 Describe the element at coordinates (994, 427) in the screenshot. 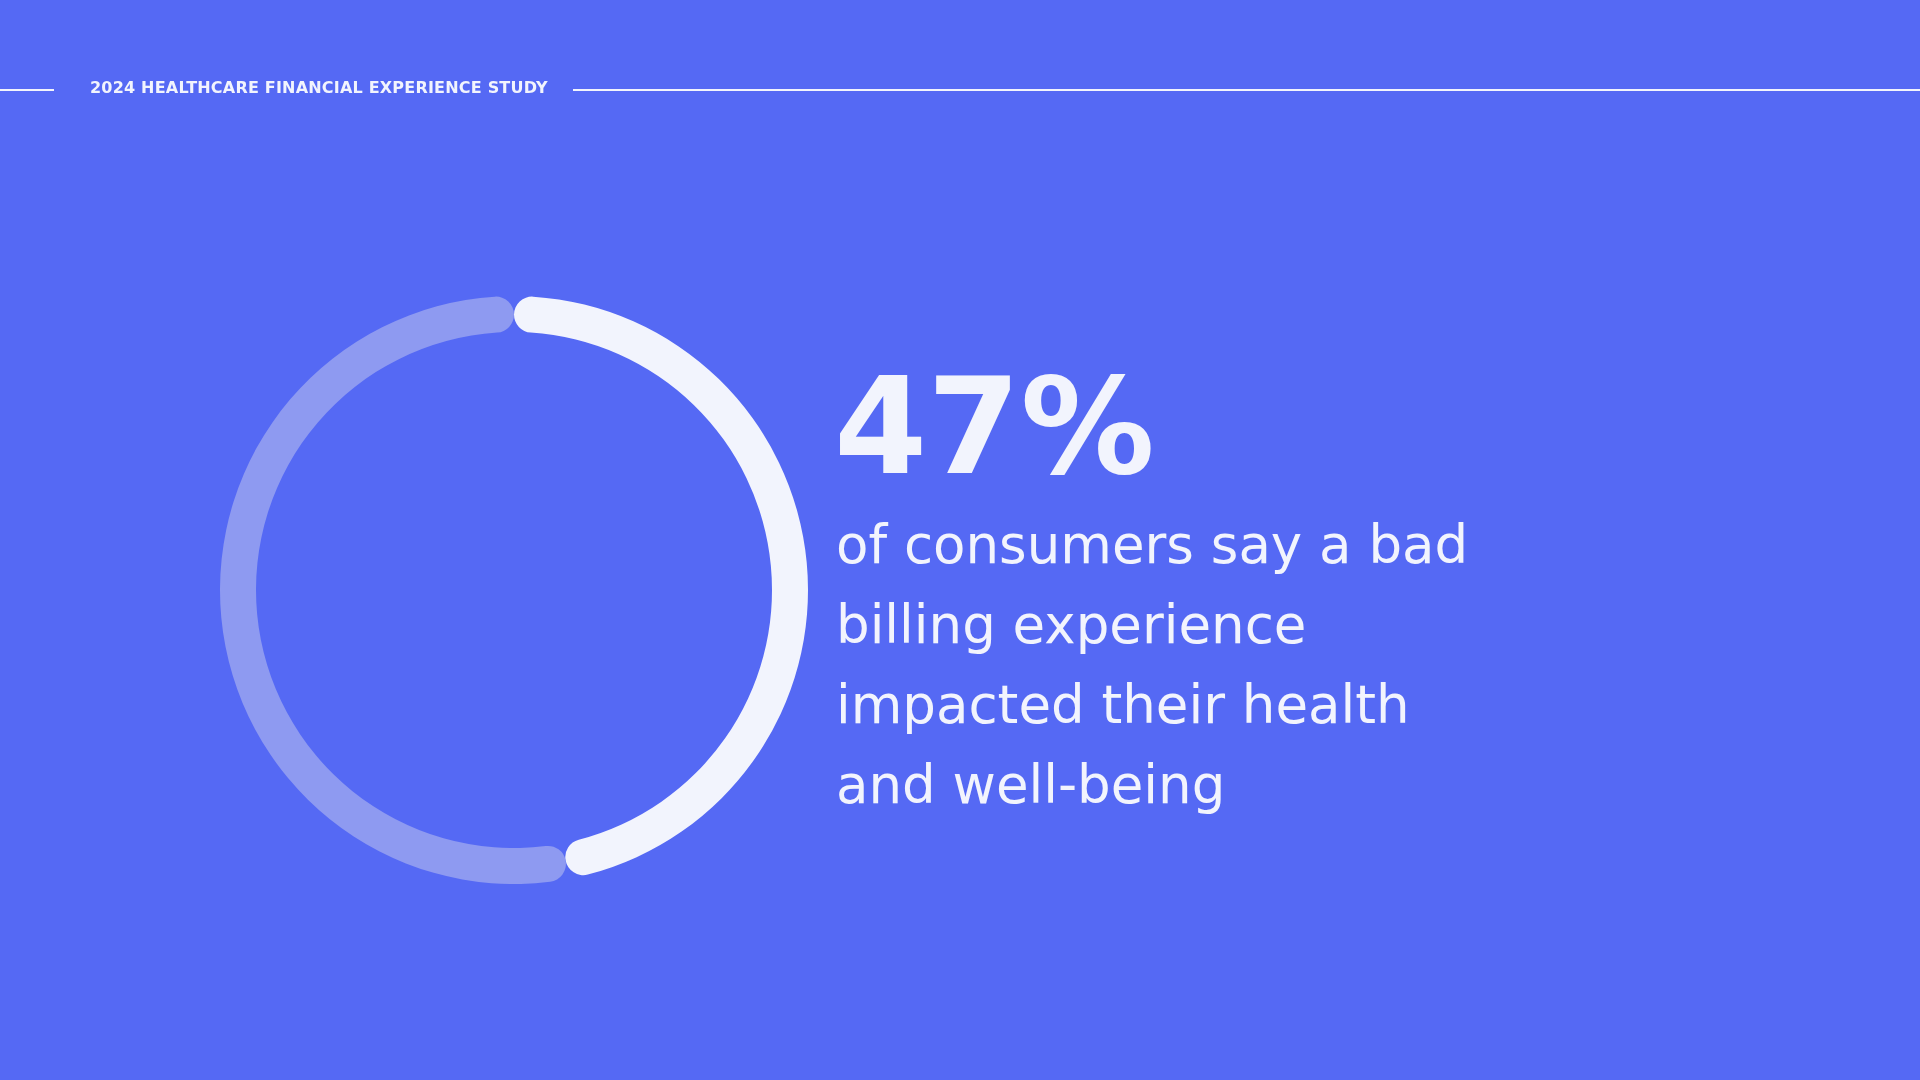

I see `data-label: 47%` at that location.